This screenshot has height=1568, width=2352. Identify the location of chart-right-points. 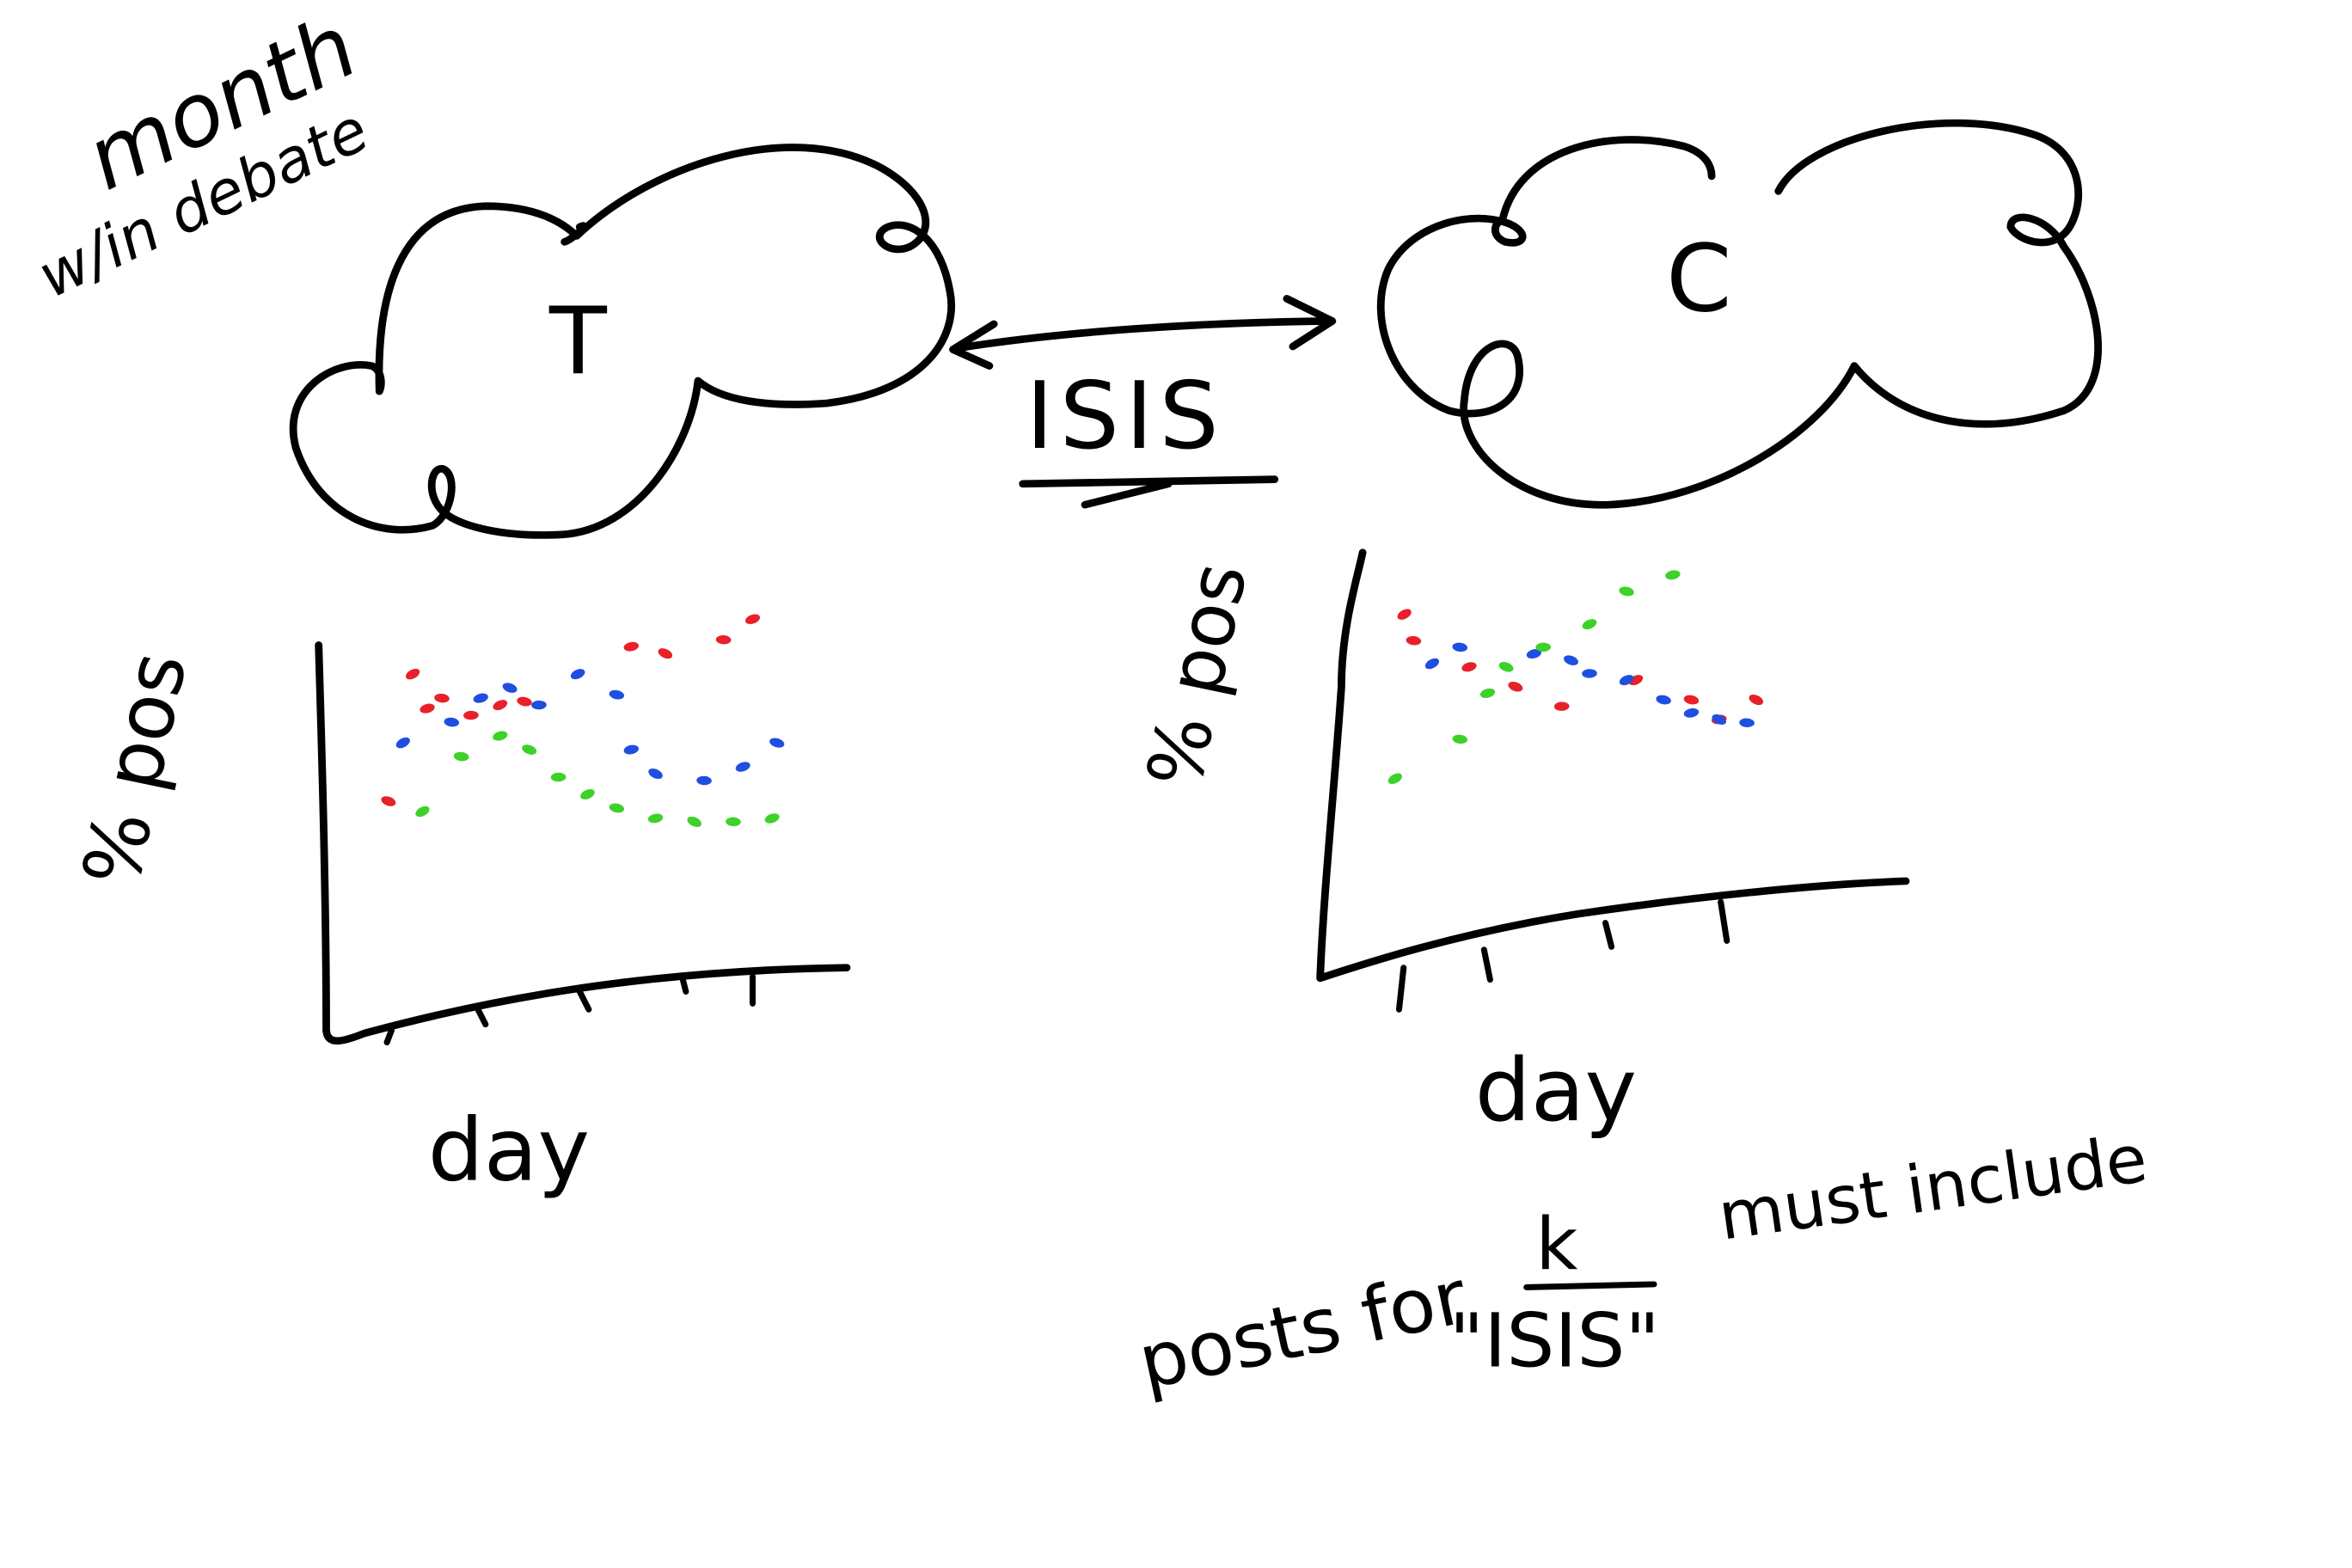
(1575, 677).